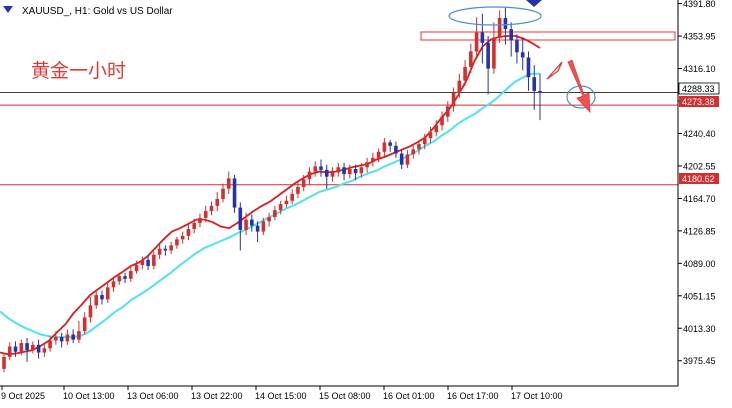  What do you see at coordinates (495, 16) in the screenshot?
I see `top-highlight-ellipse` at bounding box center [495, 16].